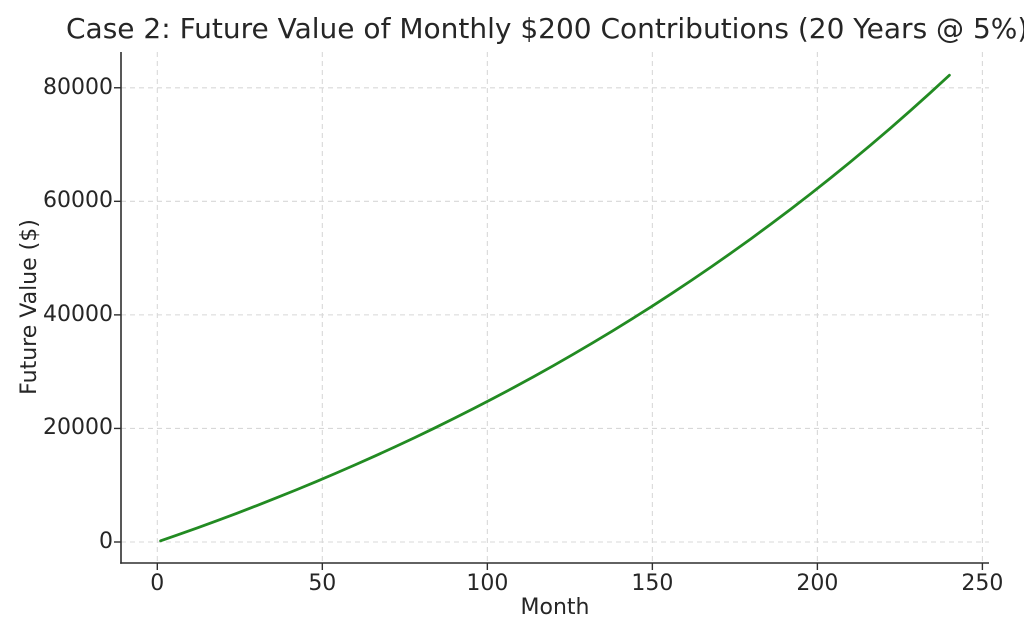 The height and width of the screenshot is (640, 1024). Describe the element at coordinates (157, 583) in the screenshot. I see `x-tick-label: 0` at that location.